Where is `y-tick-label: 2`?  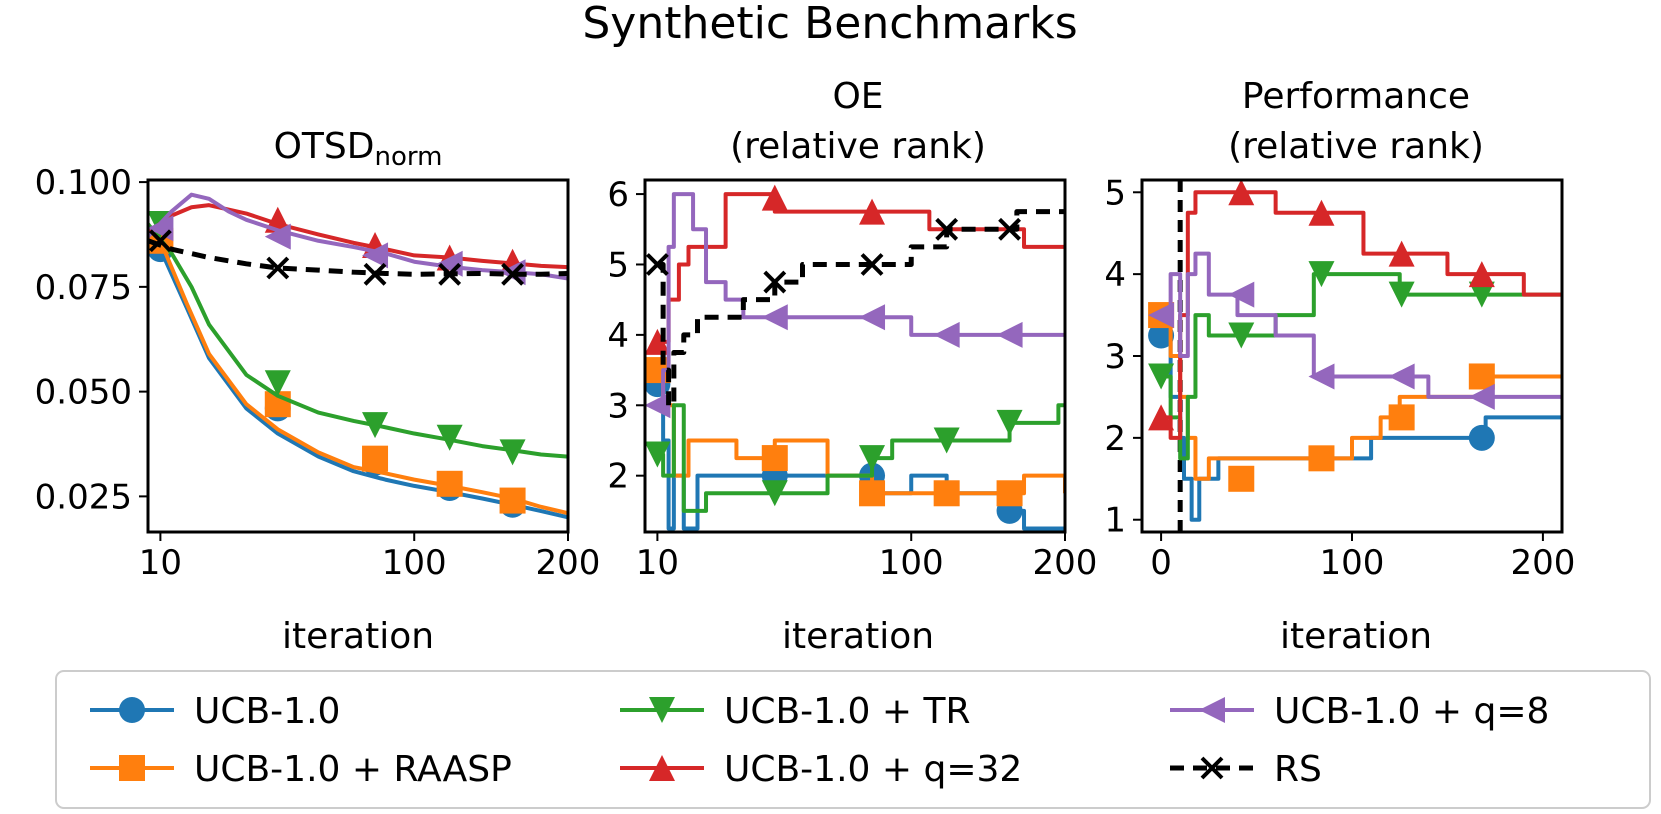
y-tick-label: 2 is located at coordinates (1115, 439).